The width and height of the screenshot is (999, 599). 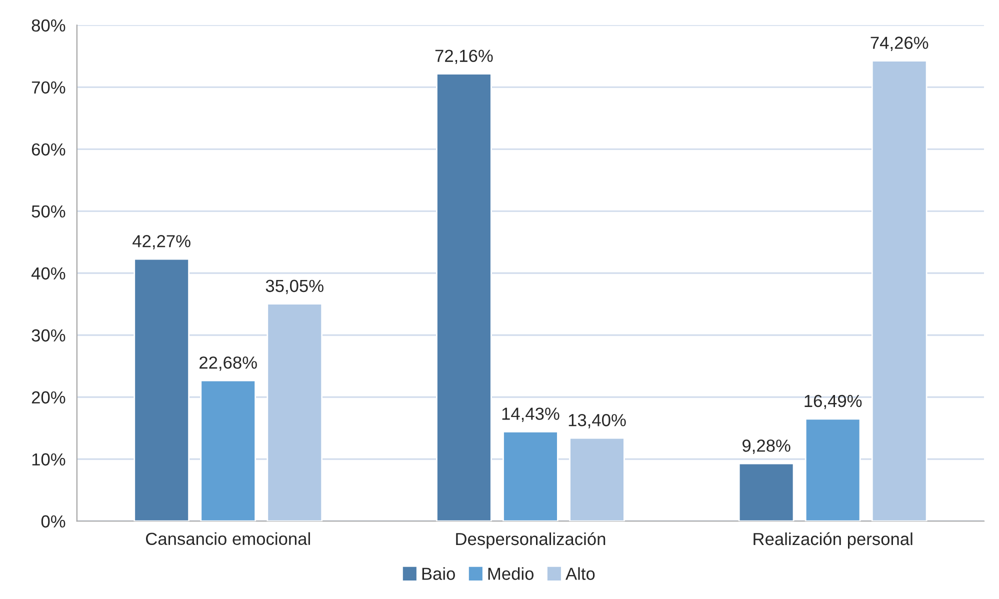 What do you see at coordinates (531, 540) in the screenshot?
I see `x-tick-label: Despersonalización` at bounding box center [531, 540].